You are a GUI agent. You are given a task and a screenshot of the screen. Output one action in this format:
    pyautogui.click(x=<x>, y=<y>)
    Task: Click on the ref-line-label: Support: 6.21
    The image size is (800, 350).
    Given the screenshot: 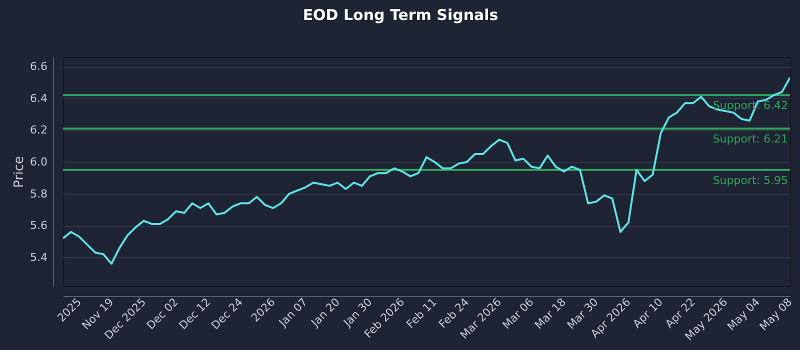 What is the action you would take?
    pyautogui.click(x=750, y=139)
    